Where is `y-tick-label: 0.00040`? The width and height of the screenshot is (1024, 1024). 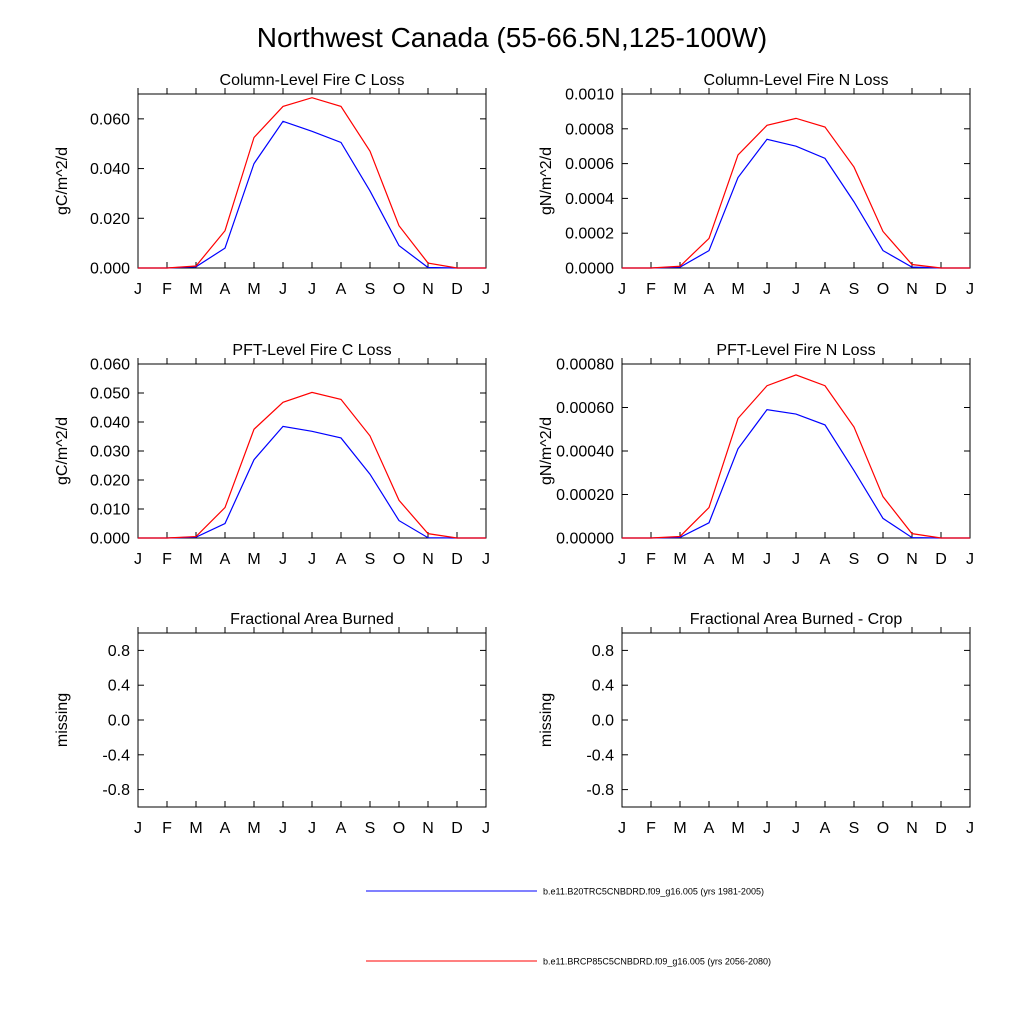 y-tick-label: 0.00040 is located at coordinates (585, 452).